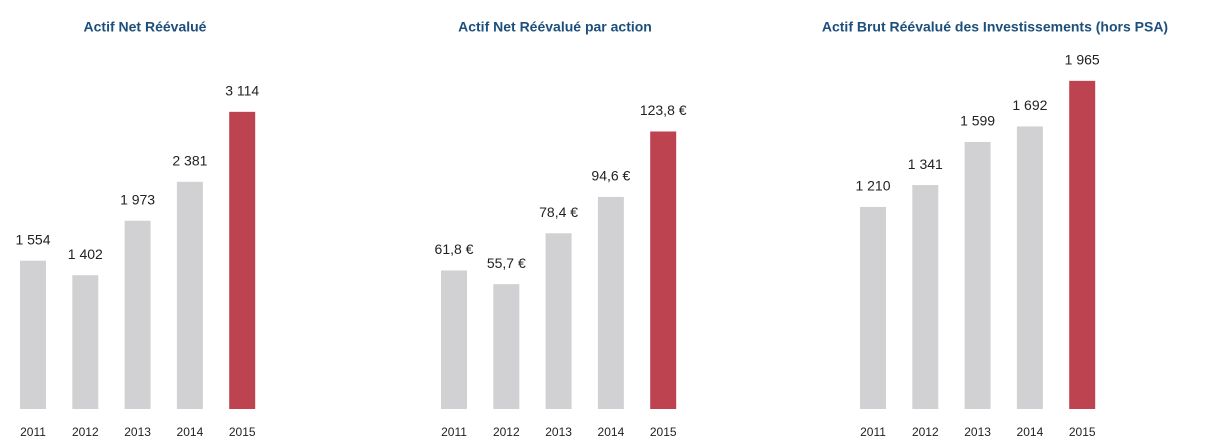  What do you see at coordinates (1029, 105) in the screenshot?
I see `value-label: 1 692` at bounding box center [1029, 105].